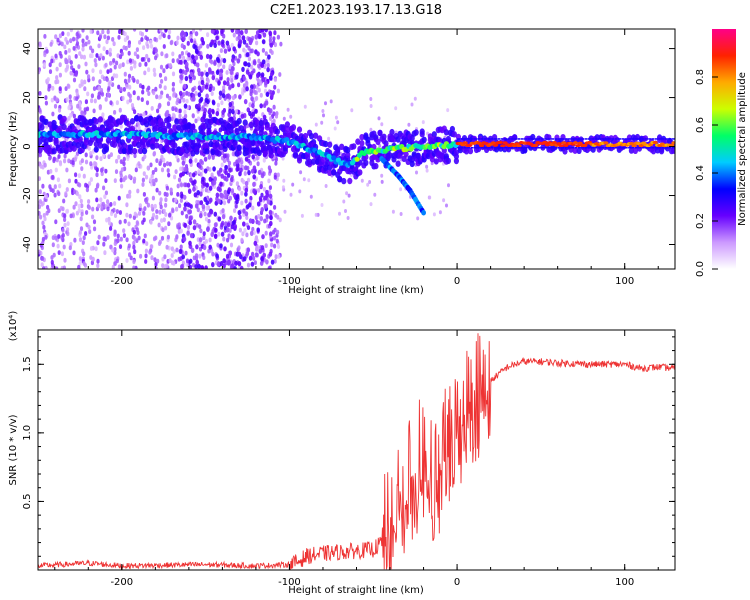  I want to click on x-tick-label: 100, so click(624, 281).